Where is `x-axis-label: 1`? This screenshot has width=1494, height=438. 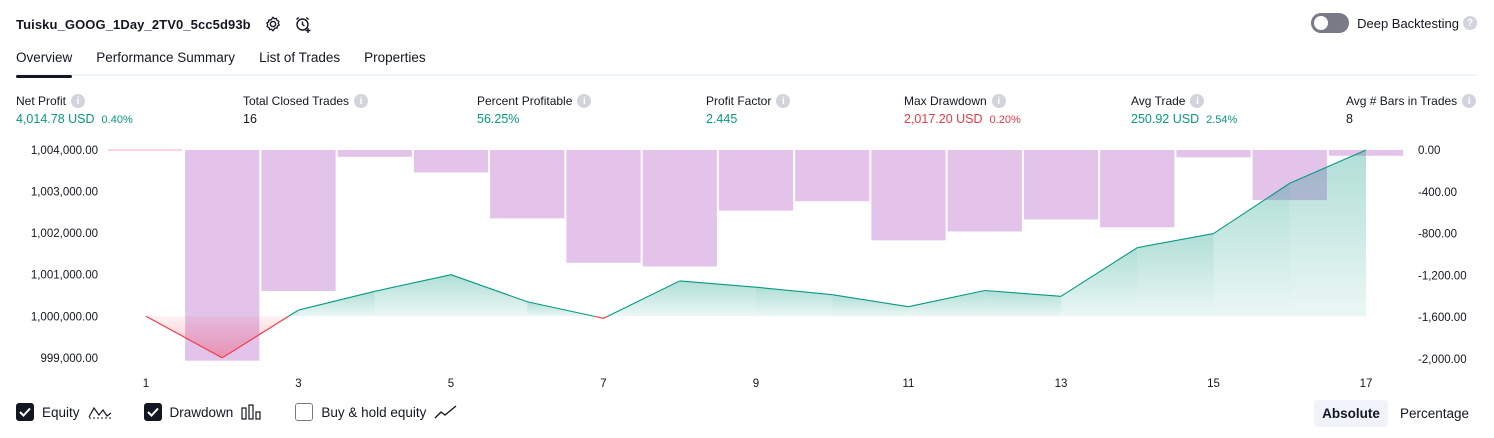 x-axis-label: 1 is located at coordinates (146, 384).